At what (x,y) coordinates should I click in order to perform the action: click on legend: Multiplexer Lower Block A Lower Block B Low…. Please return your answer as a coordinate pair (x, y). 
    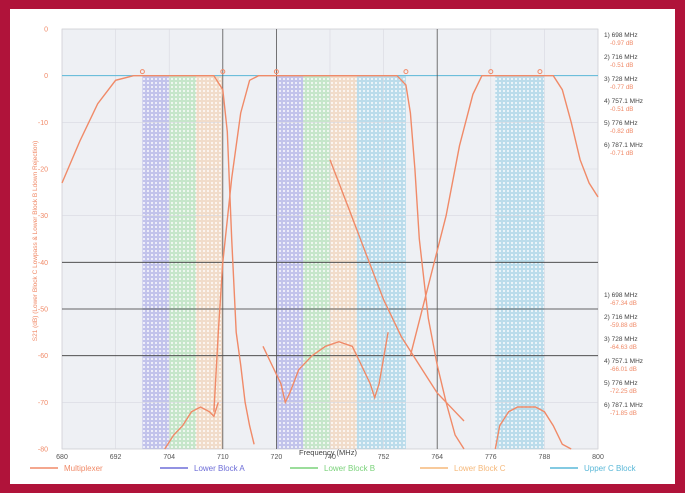
    Looking at the image, I should click on (333, 468).